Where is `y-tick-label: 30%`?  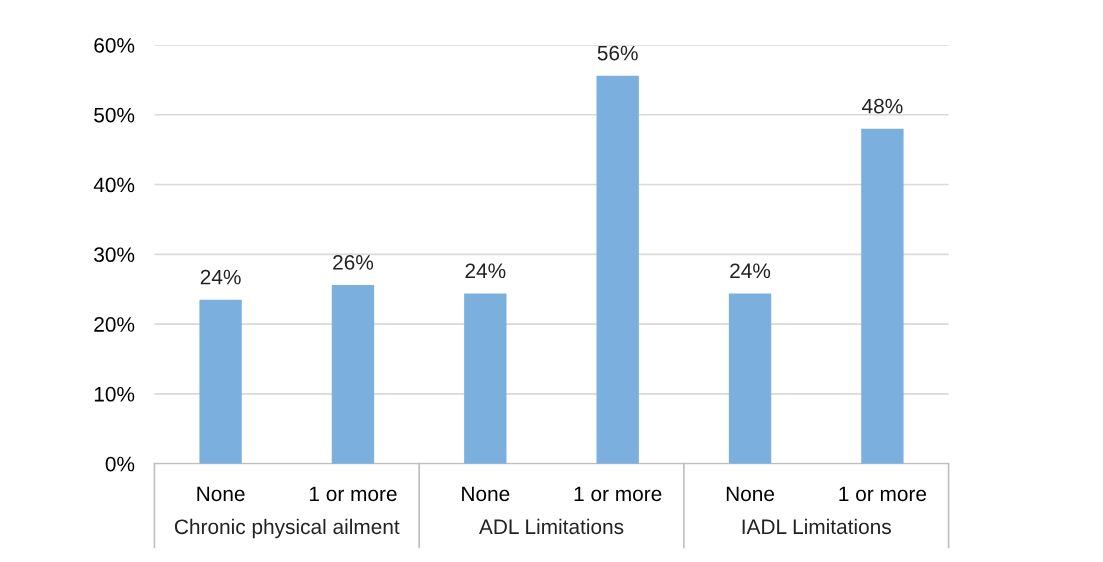 y-tick-label: 30% is located at coordinates (114, 255).